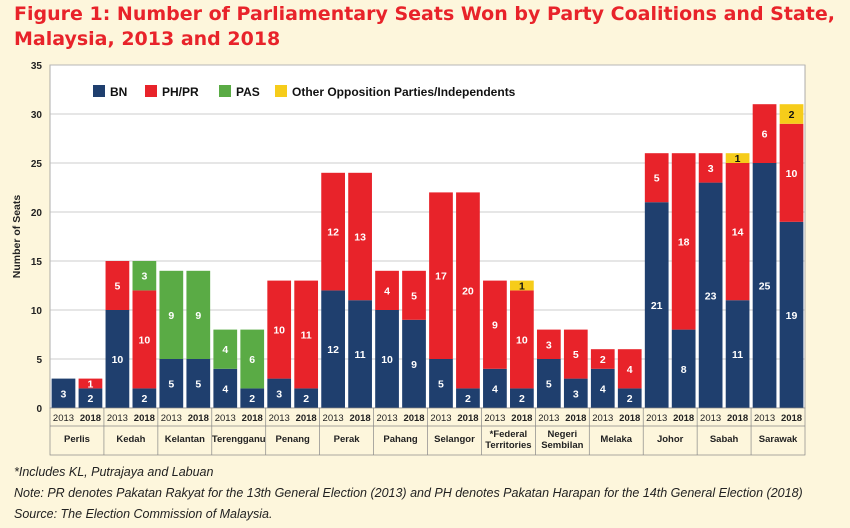 The image size is (850, 528). I want to click on x-state-label: Perak, so click(347, 439).